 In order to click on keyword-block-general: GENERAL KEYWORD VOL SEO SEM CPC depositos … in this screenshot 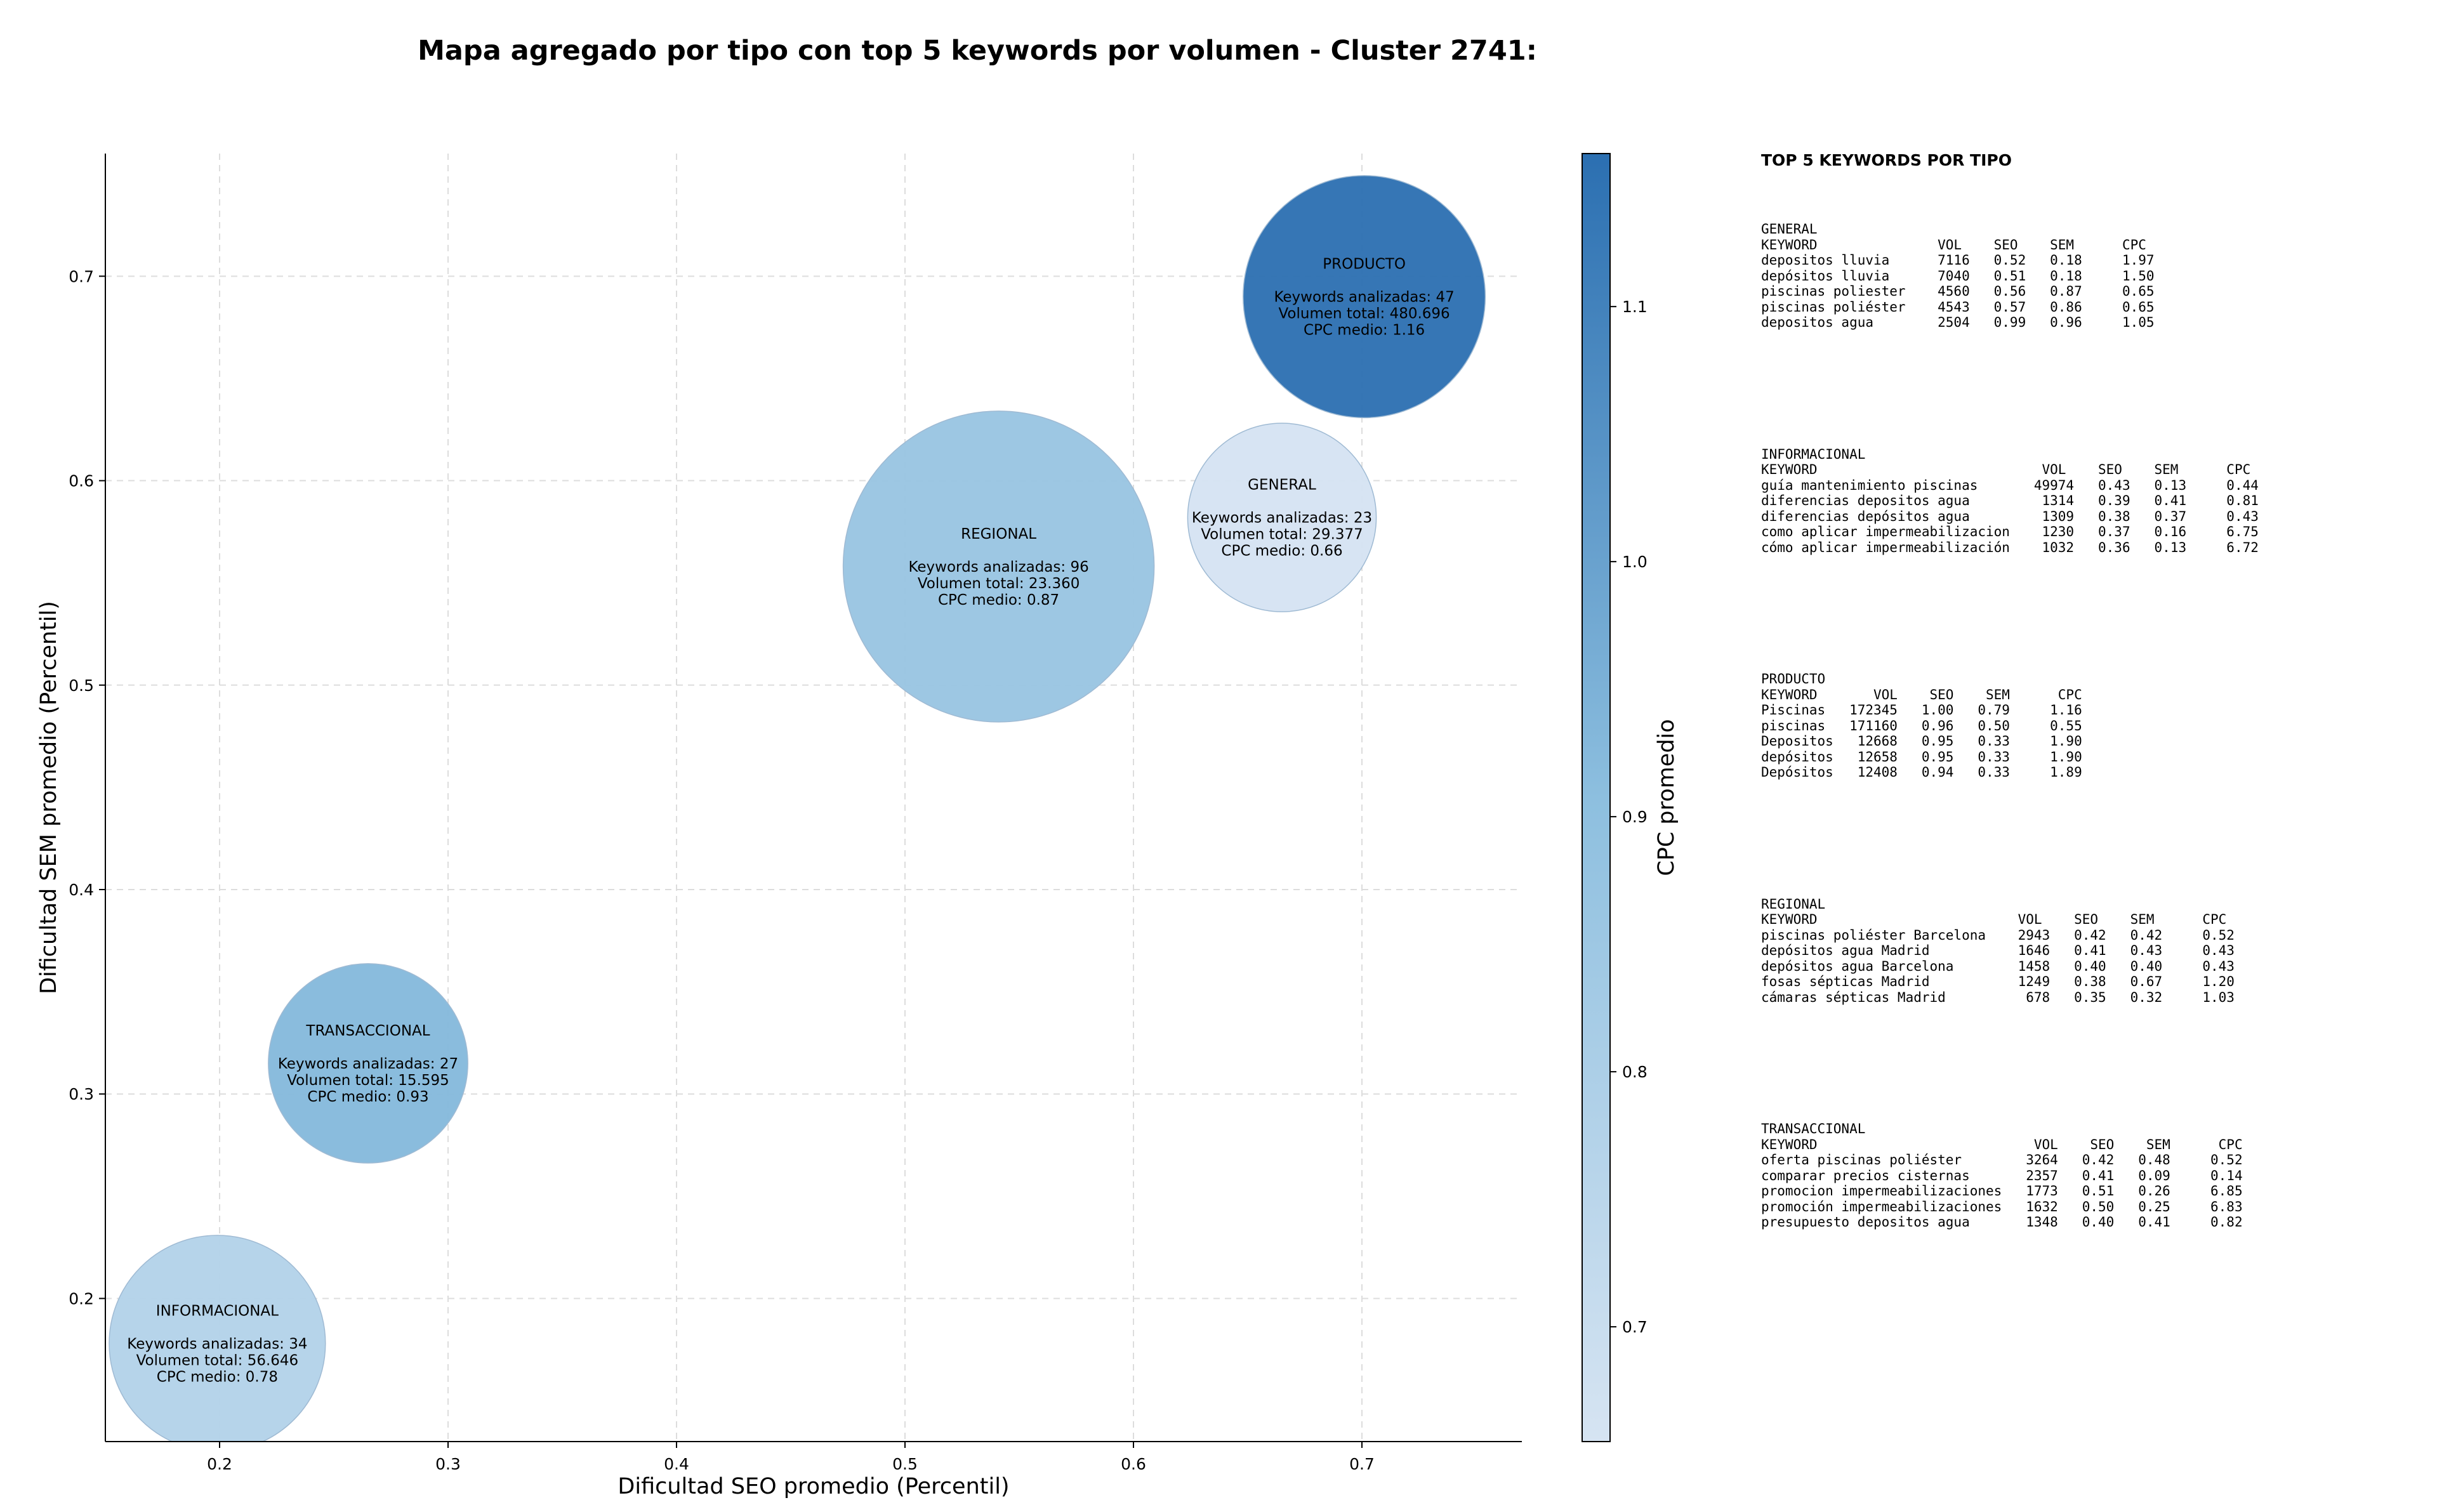, I will do `click(2091, 276)`.